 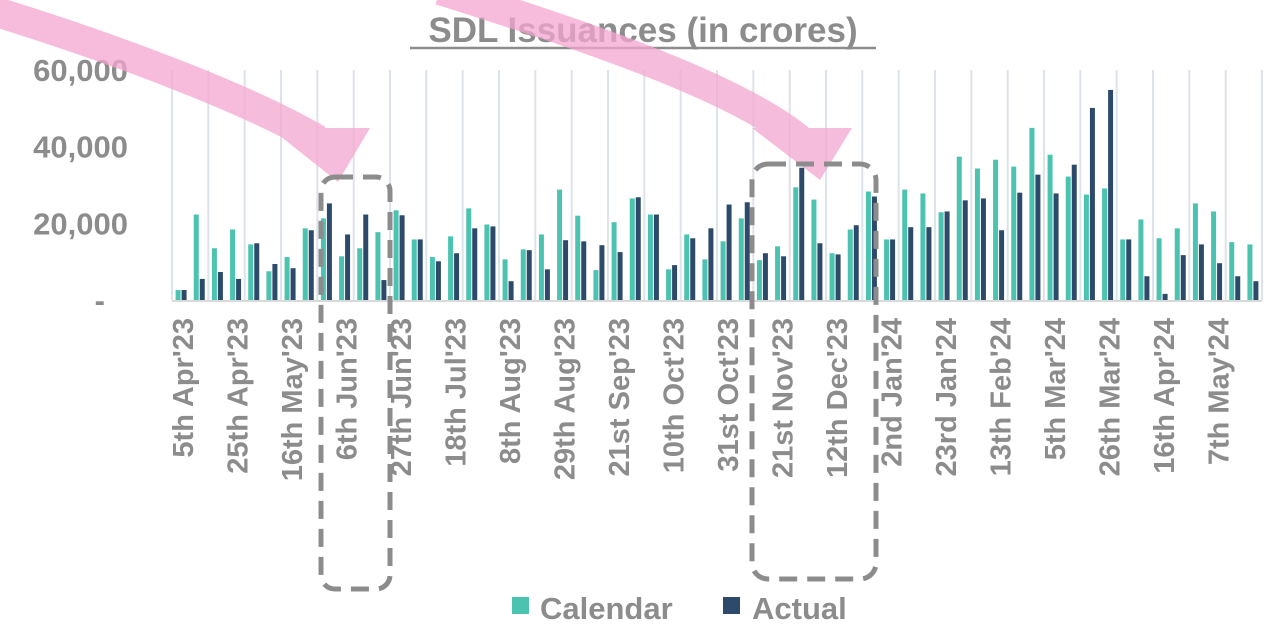 What do you see at coordinates (511, 391) in the screenshot?
I see `x-tick-label: 8th Aug'23` at bounding box center [511, 391].